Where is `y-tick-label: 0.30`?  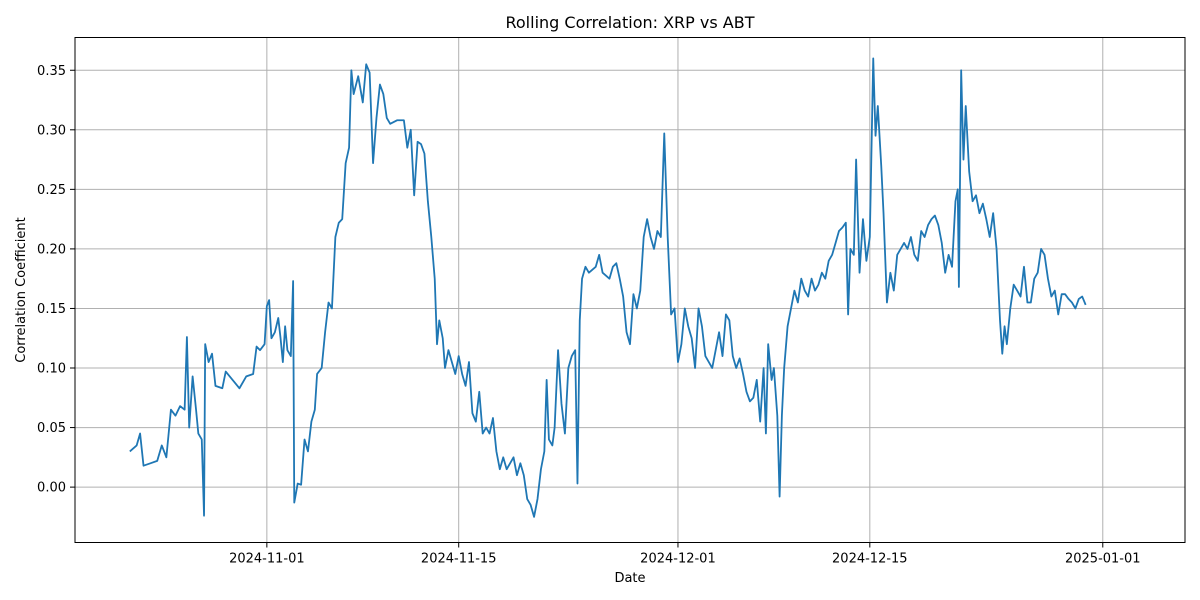 y-tick-label: 0.30 is located at coordinates (51, 130).